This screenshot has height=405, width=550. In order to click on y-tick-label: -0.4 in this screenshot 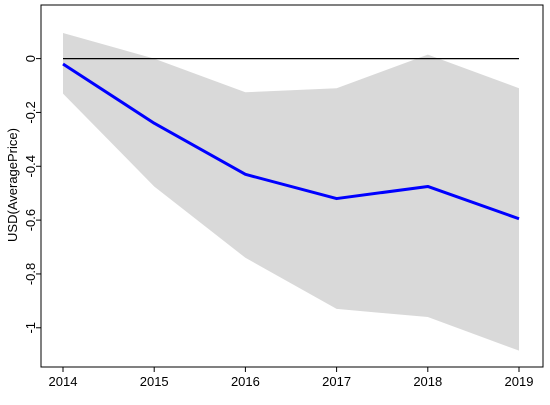, I will do `click(30, 166)`.